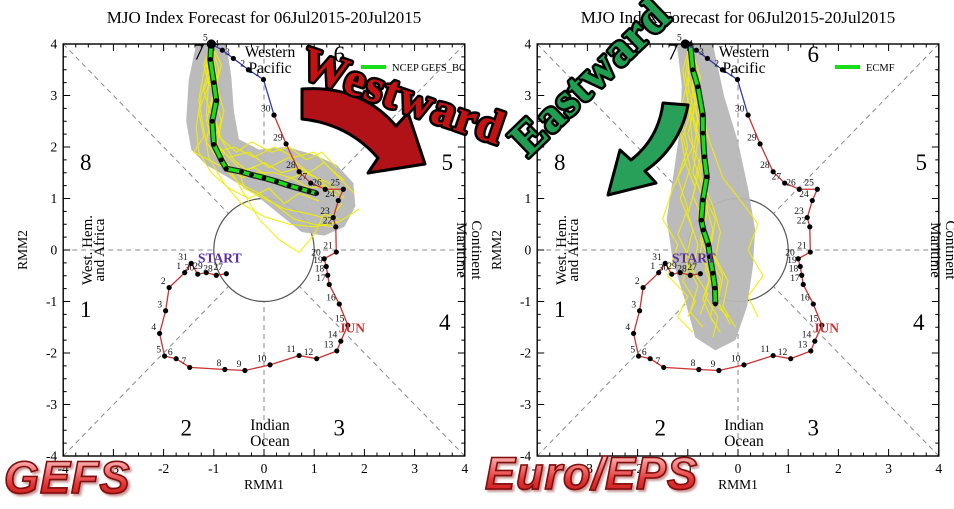 Image resolution: width=954 pixels, height=509 pixels. Describe the element at coordinates (352, 327) in the screenshot. I see `annotation-jun: JUN` at that location.